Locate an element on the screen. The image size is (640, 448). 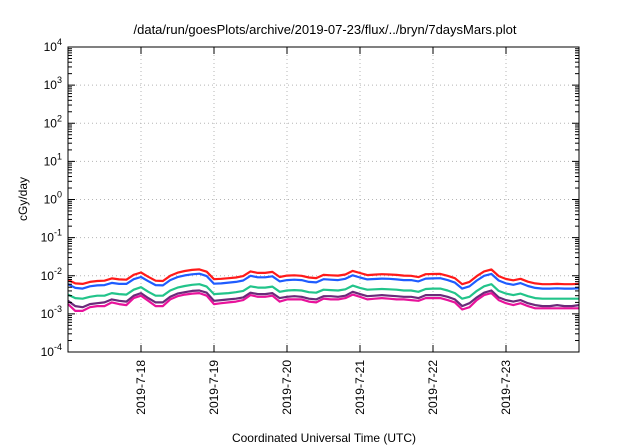
y-axis-label: cGy/day is located at coordinates (23, 199).